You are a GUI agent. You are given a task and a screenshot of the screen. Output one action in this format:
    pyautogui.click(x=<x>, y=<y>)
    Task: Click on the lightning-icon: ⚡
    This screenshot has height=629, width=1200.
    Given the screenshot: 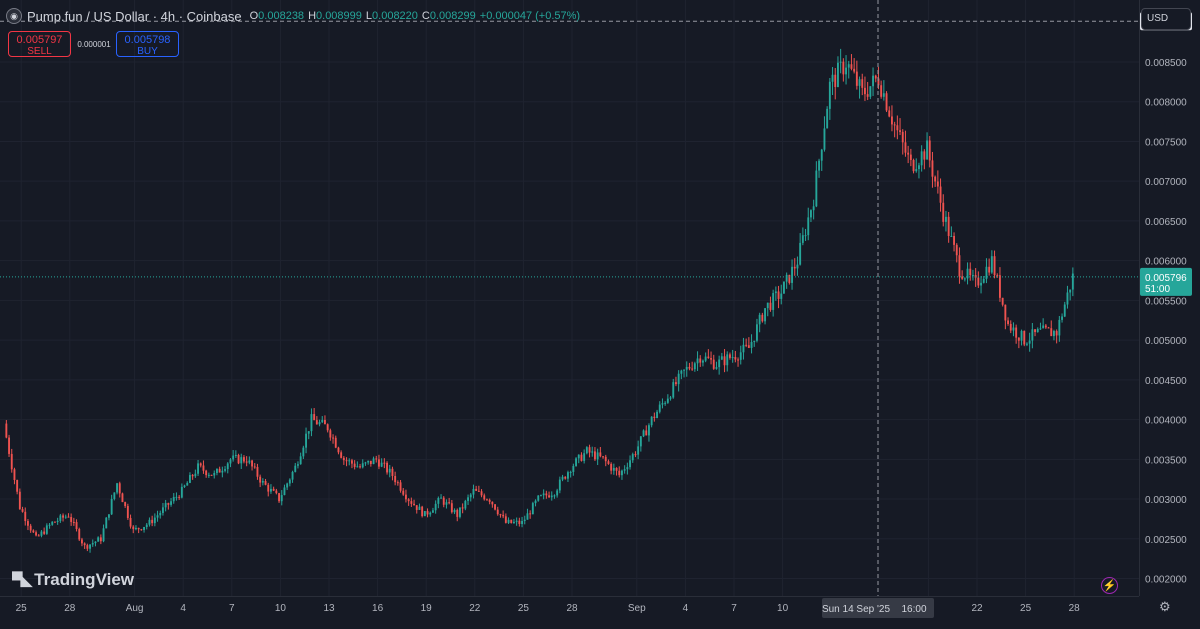 What is the action you would take?
    pyautogui.click(x=1109, y=585)
    